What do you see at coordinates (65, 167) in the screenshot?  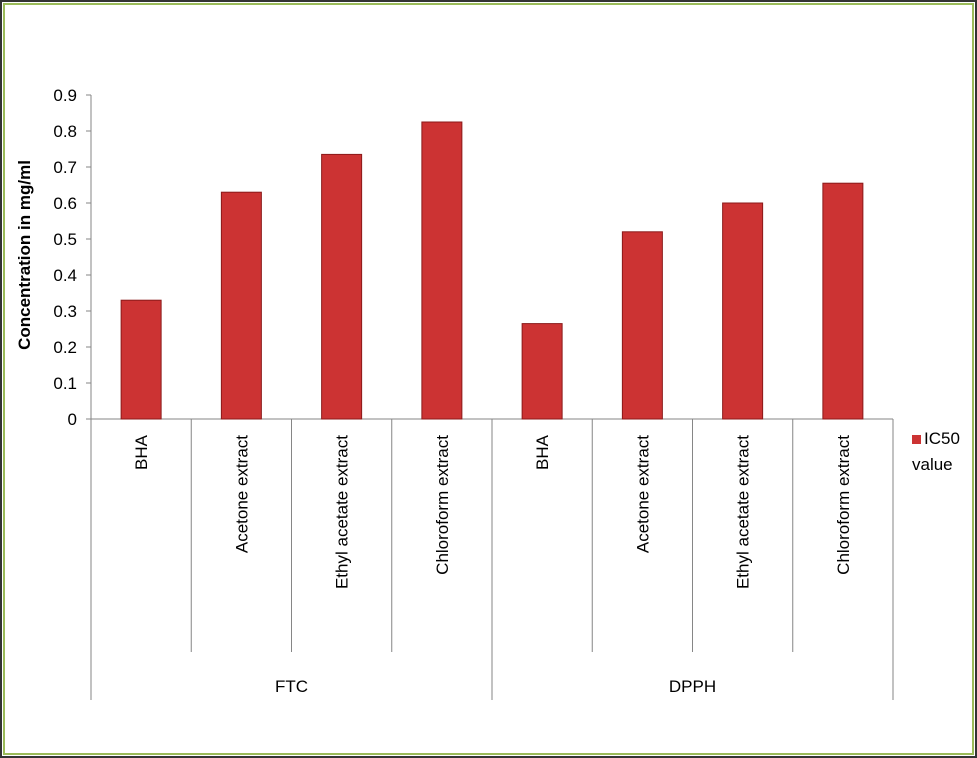 I see `y-tick-label: 0.7` at bounding box center [65, 167].